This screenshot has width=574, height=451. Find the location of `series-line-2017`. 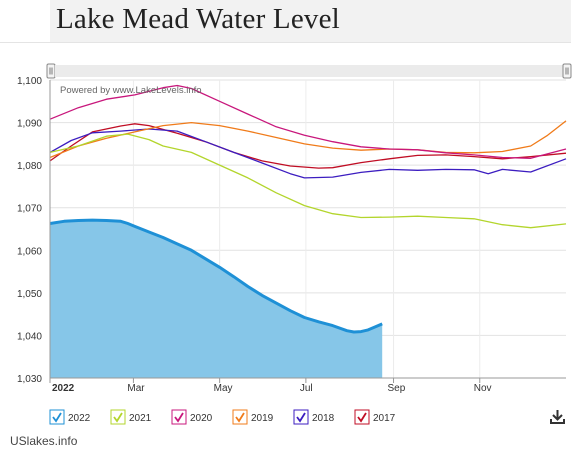

series-line-2017 is located at coordinates (308, 146).